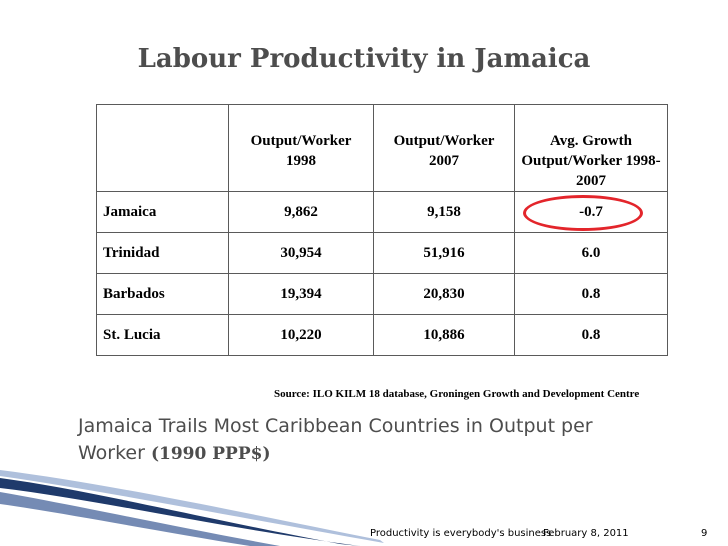 The height and width of the screenshot is (546, 728). I want to click on table-row: Trinidad 30,954 51,916 6.0, so click(382, 253).